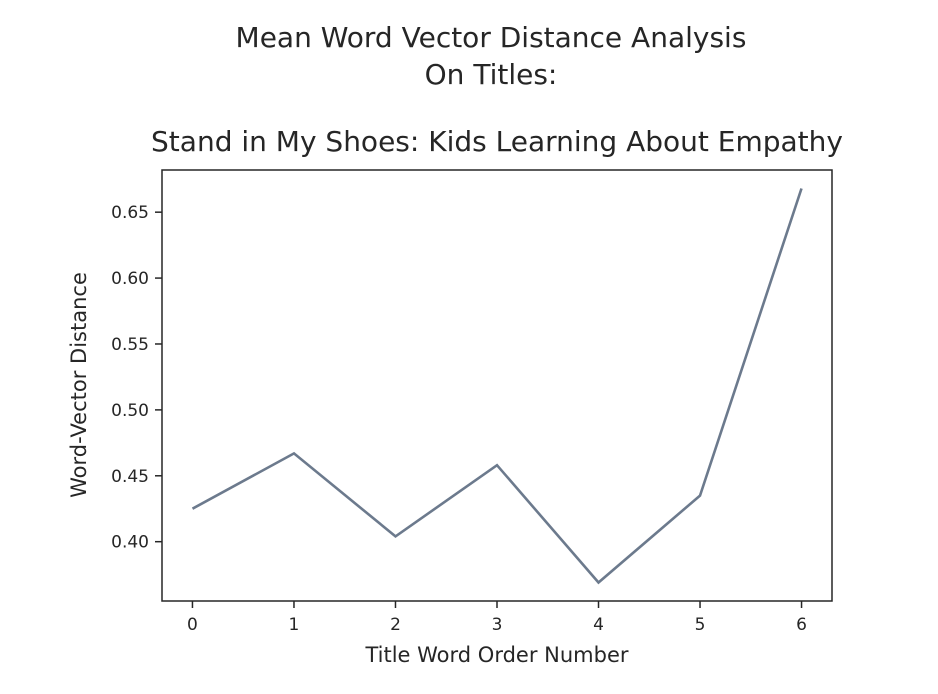 Image resolution: width=938 pixels, height=694 pixels. I want to click on x-axis-ticks: 0 1 2 3 4 5 6, so click(497, 618).